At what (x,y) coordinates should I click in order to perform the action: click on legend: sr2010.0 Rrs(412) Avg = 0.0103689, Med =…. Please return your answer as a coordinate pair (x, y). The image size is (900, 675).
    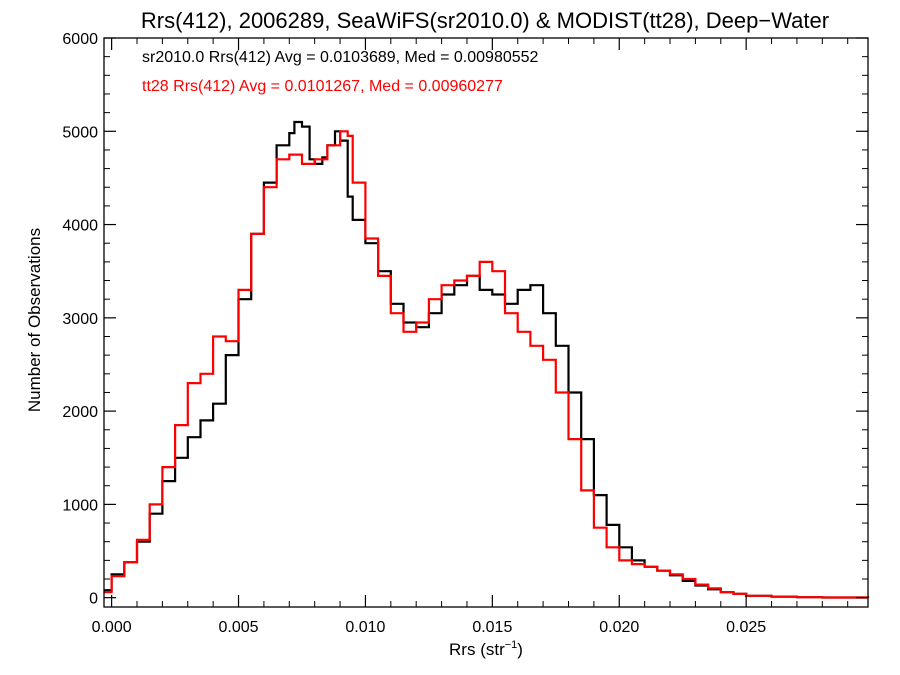
    Looking at the image, I should click on (340, 72).